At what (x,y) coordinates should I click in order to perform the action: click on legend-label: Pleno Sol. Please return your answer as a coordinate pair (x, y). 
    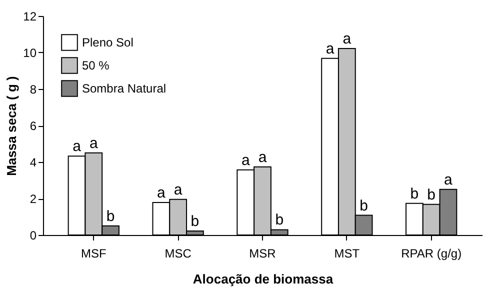
    Looking at the image, I should click on (108, 43).